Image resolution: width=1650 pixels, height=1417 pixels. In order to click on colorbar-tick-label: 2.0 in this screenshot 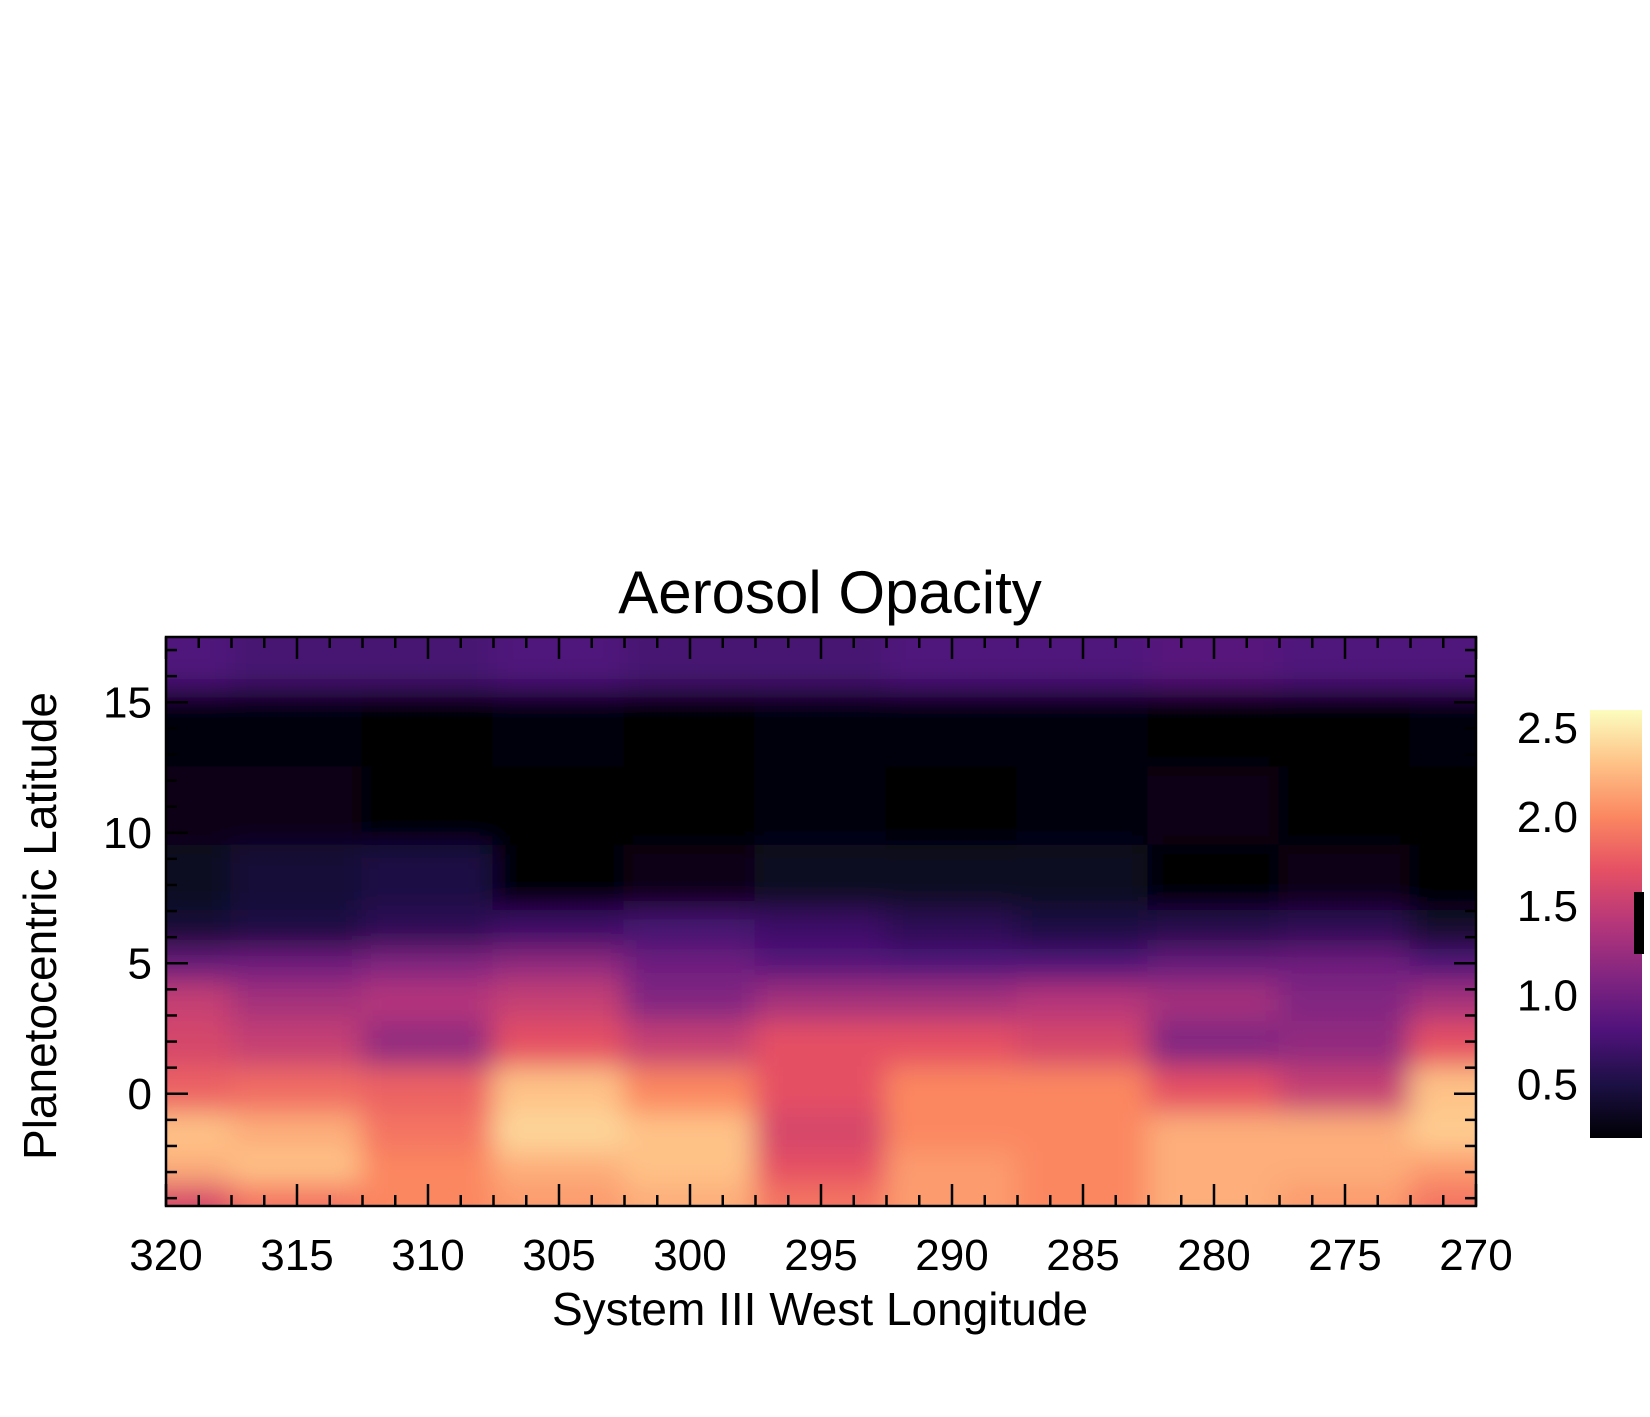, I will do `click(1547, 817)`.